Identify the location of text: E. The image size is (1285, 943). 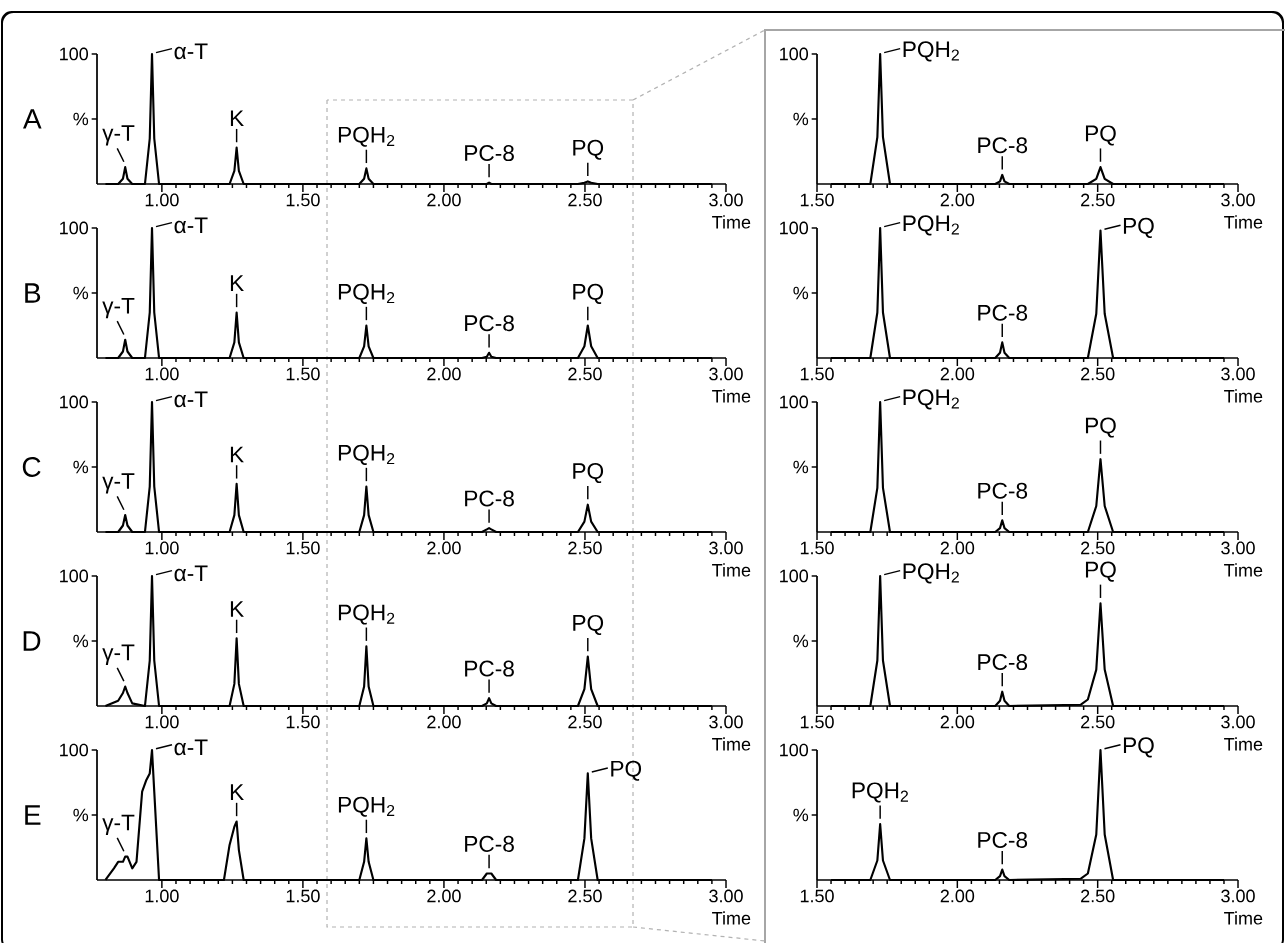
(33, 815).